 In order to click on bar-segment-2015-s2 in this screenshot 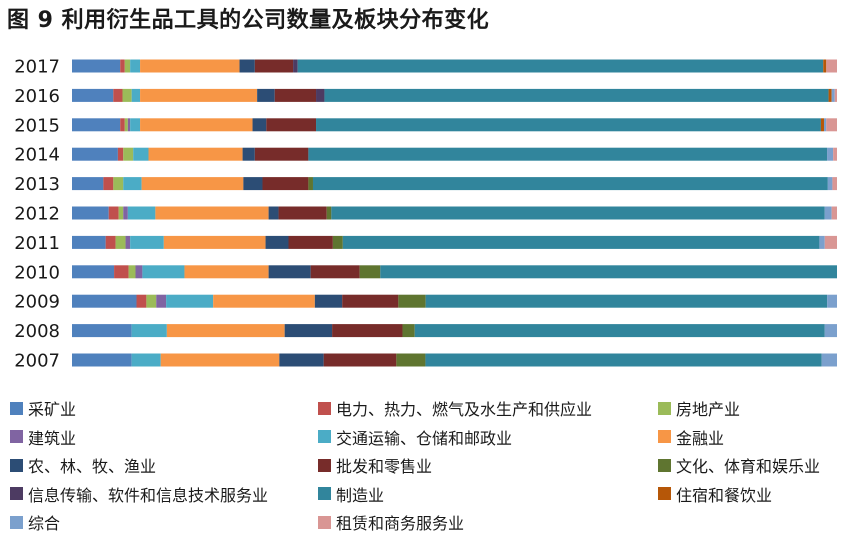, I will do `click(126, 125)`.